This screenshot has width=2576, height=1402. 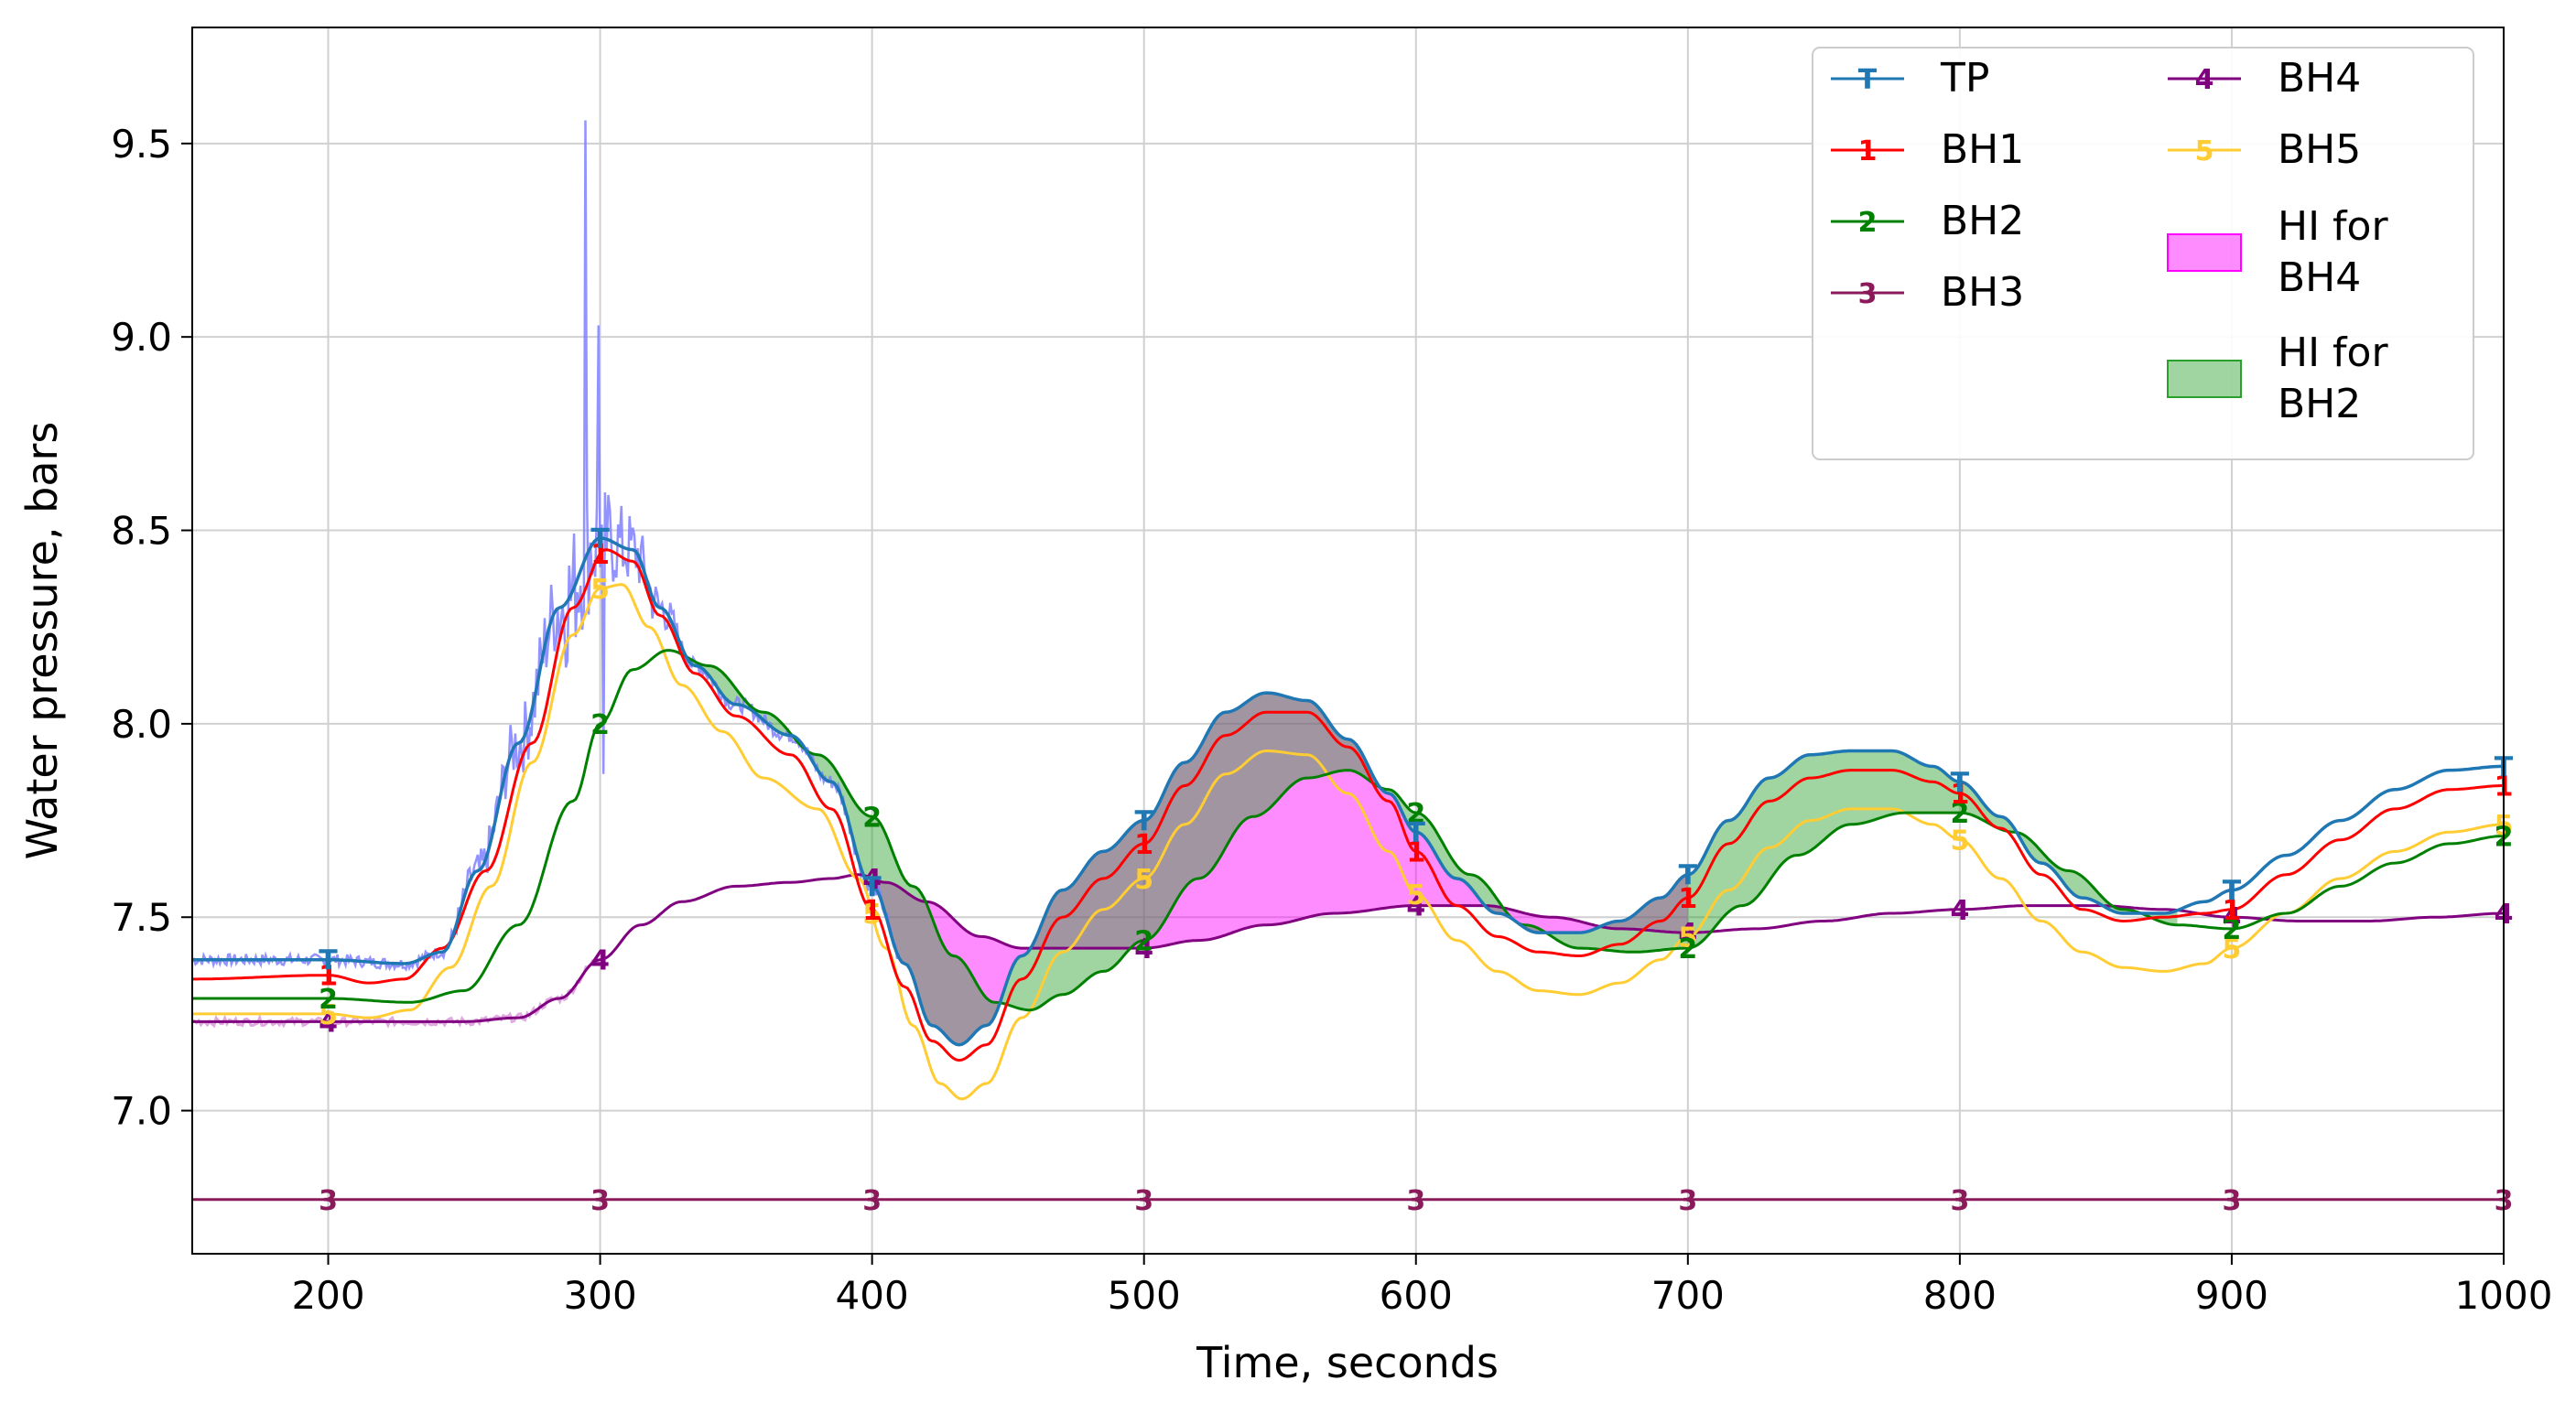 What do you see at coordinates (600, 555) in the screenshot?
I see `marker-bh1-1: 1` at bounding box center [600, 555].